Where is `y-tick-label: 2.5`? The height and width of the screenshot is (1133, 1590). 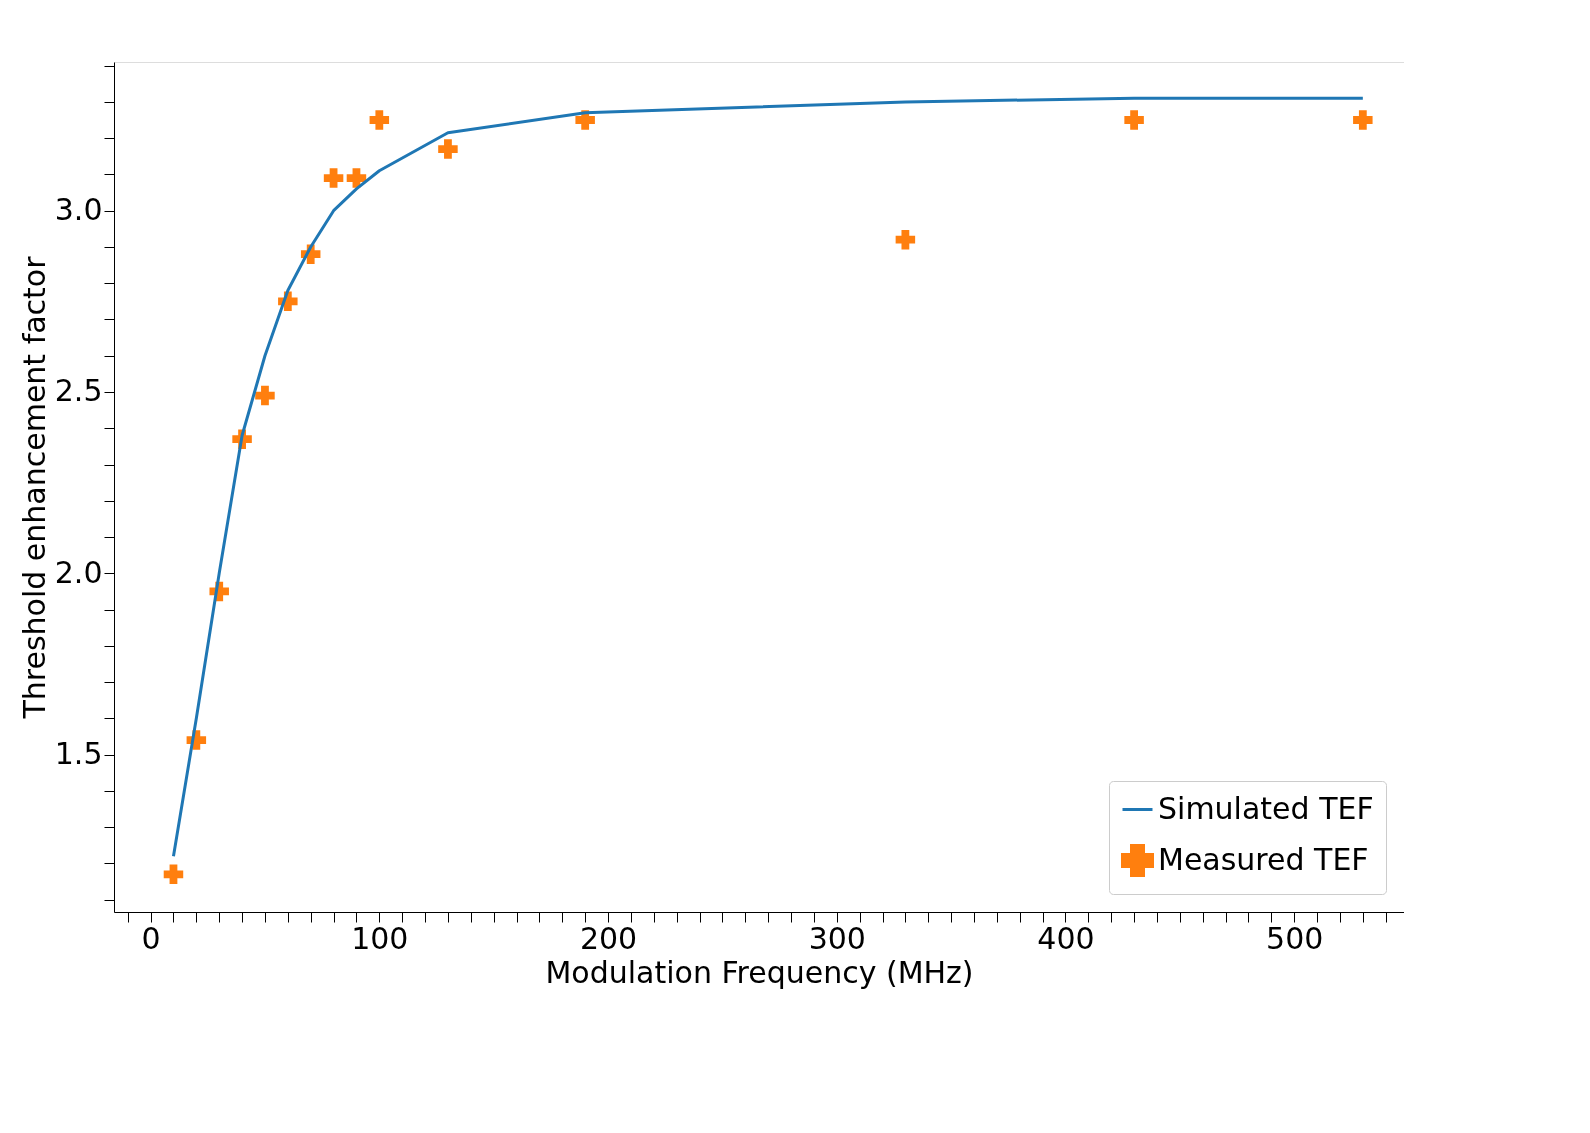 y-tick-label: 2.5 is located at coordinates (78, 391).